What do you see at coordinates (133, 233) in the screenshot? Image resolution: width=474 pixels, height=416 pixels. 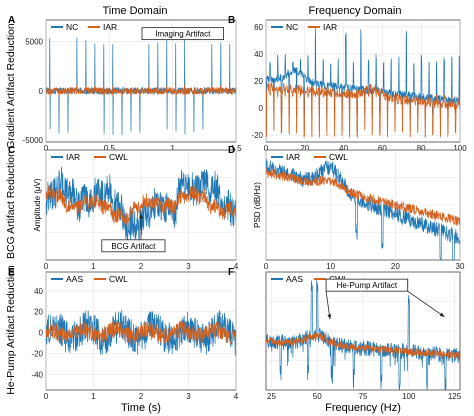 I see `annotation: BCG Artifact` at bounding box center [133, 233].